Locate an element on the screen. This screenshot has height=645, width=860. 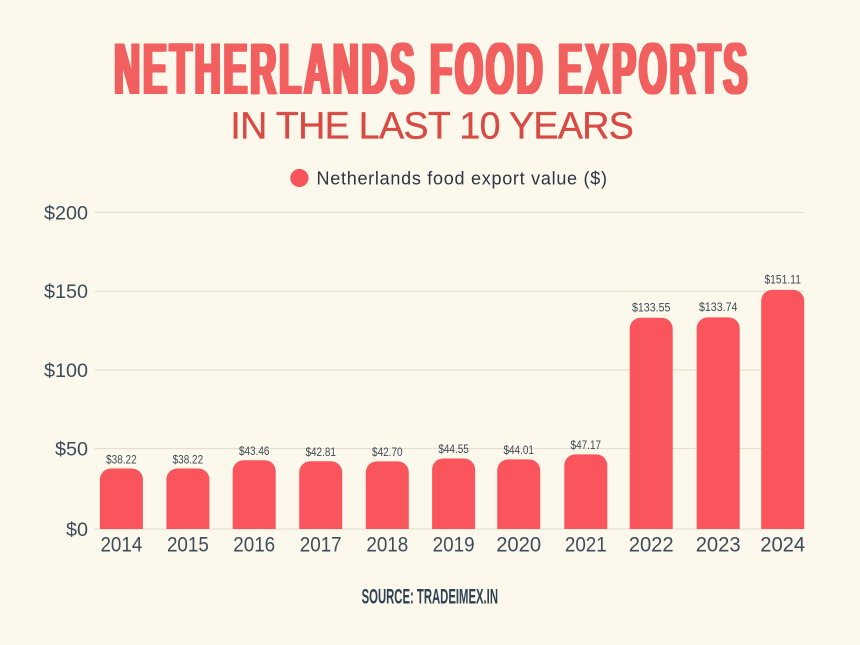
svg-text: $44.55 is located at coordinates (453, 449).